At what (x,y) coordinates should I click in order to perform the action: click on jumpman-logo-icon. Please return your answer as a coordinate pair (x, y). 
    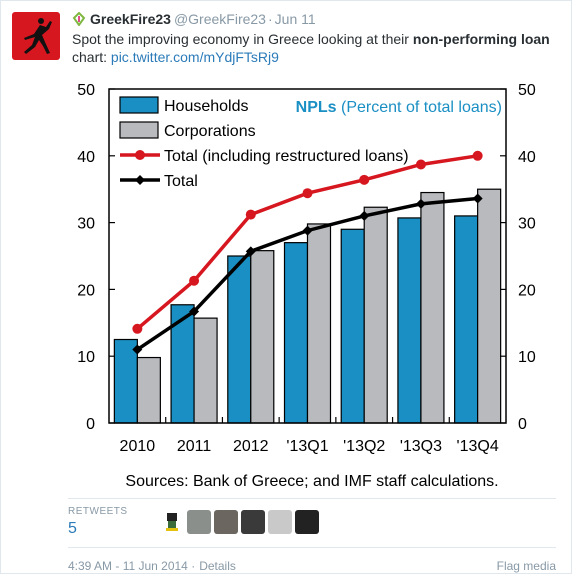
    Looking at the image, I should click on (38, 36).